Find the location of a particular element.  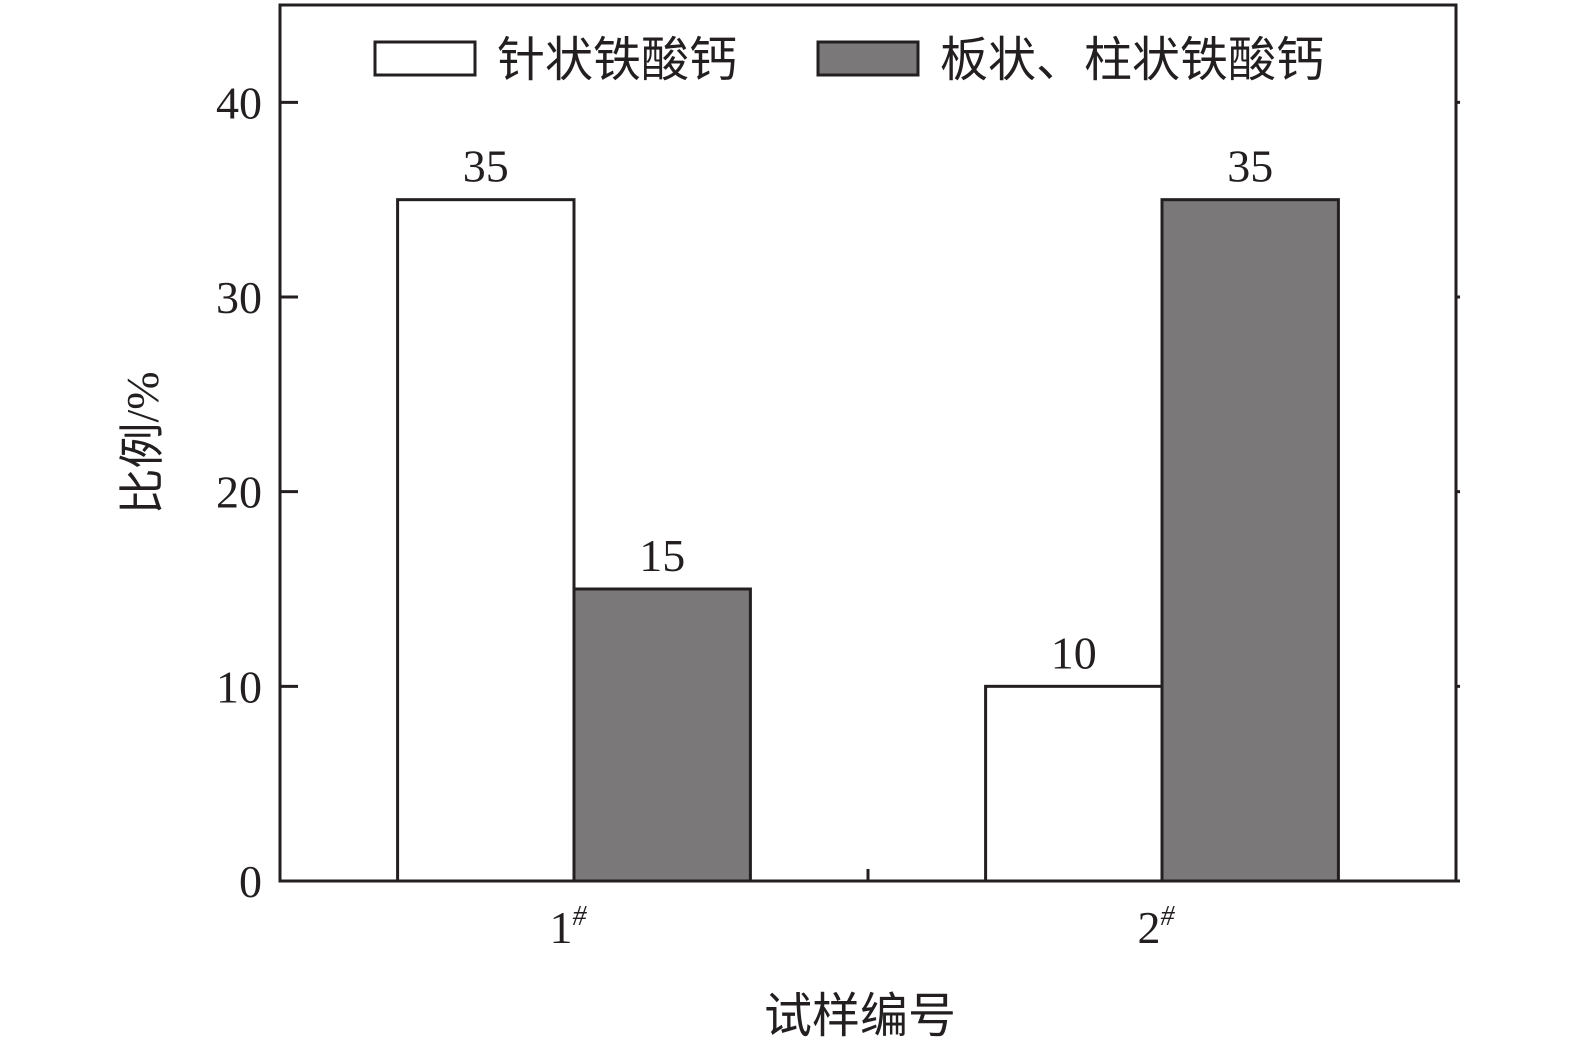

data-label: 15 is located at coordinates (662, 555).